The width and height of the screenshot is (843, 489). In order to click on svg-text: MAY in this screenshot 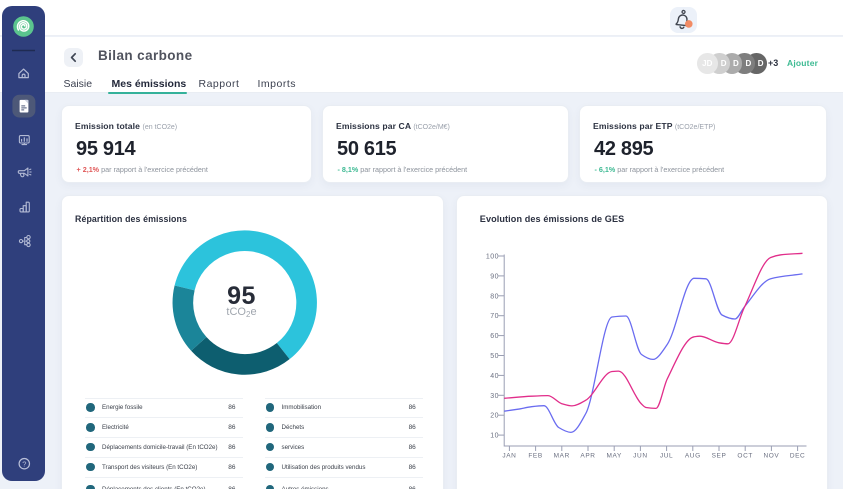, I will do `click(613, 455)`.